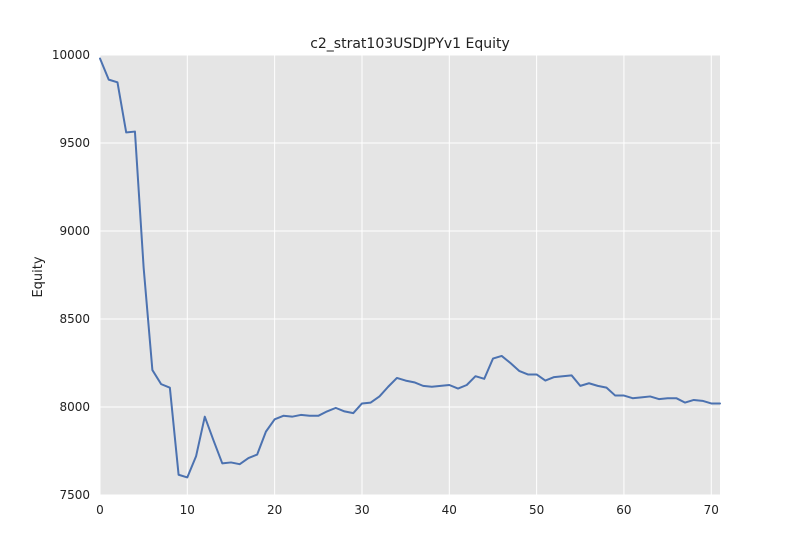 The height and width of the screenshot is (550, 800). What do you see at coordinates (410, 44) in the screenshot?
I see `chart-title: c2_strat103USDJPYv1 Equity` at bounding box center [410, 44].